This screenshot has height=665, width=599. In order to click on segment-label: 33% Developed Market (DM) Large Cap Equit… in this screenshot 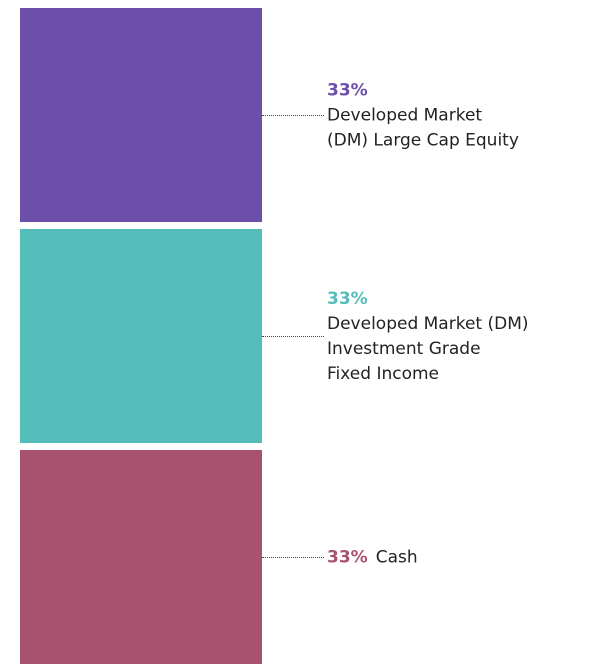, I will do `click(423, 116)`.